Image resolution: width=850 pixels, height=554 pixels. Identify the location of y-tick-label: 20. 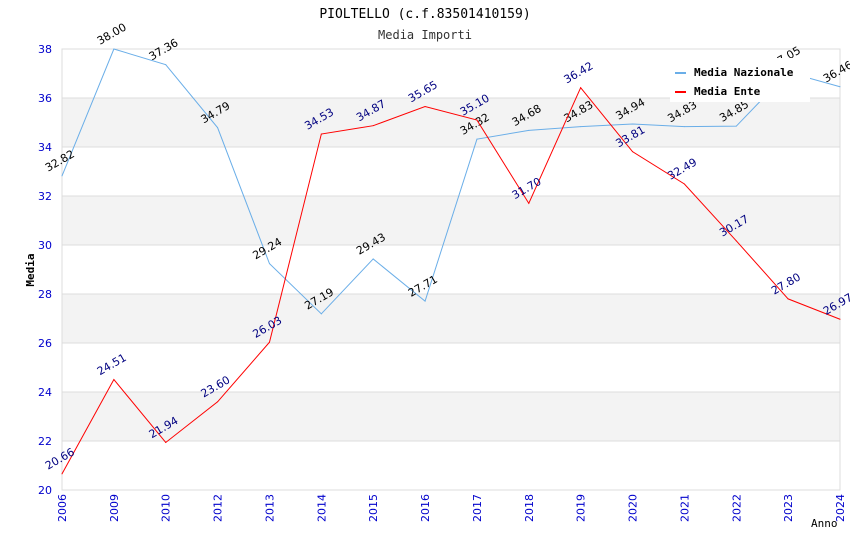
(45, 490).